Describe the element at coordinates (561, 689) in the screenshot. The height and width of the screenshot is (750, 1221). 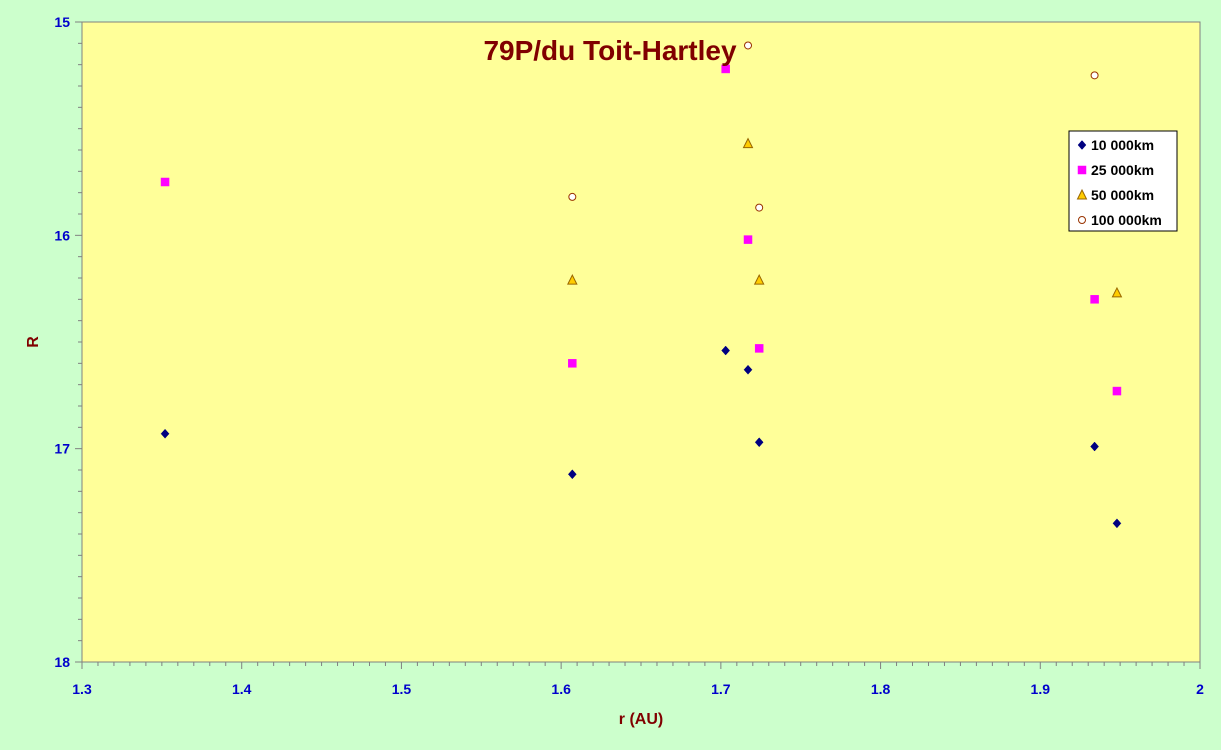
I see `x-tick-label: 1.6` at that location.